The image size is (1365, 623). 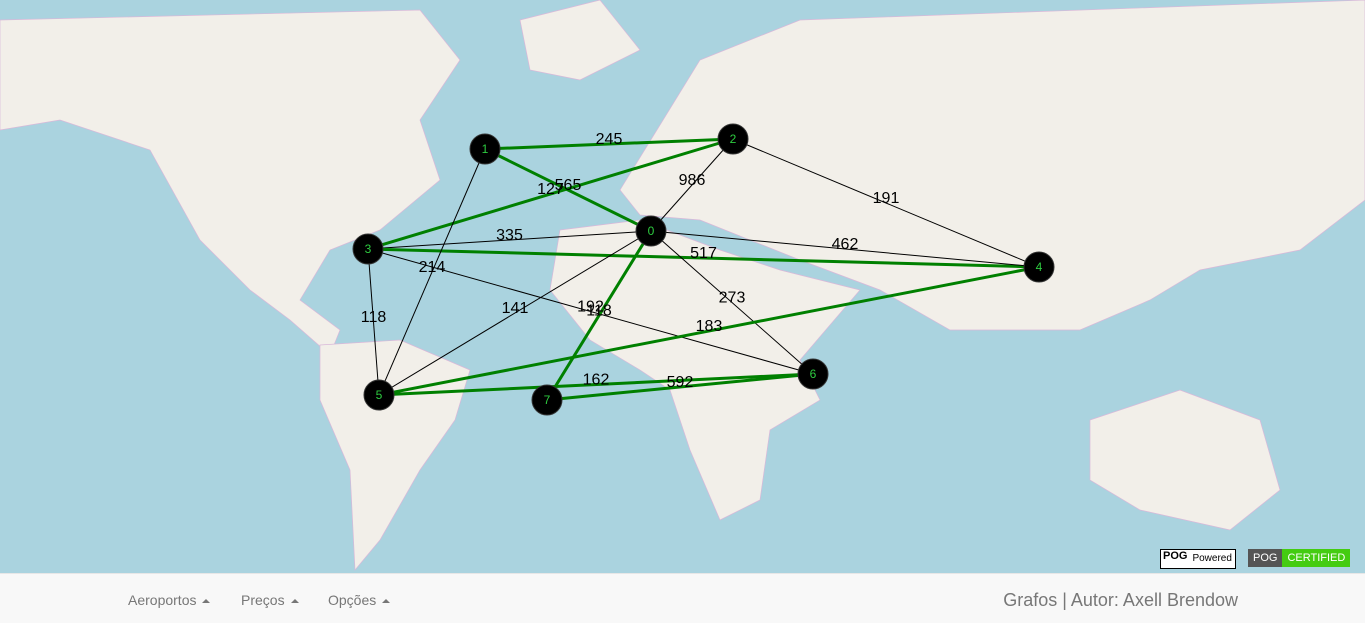 What do you see at coordinates (609, 139) in the screenshot?
I see `edge-weight: 245` at bounding box center [609, 139].